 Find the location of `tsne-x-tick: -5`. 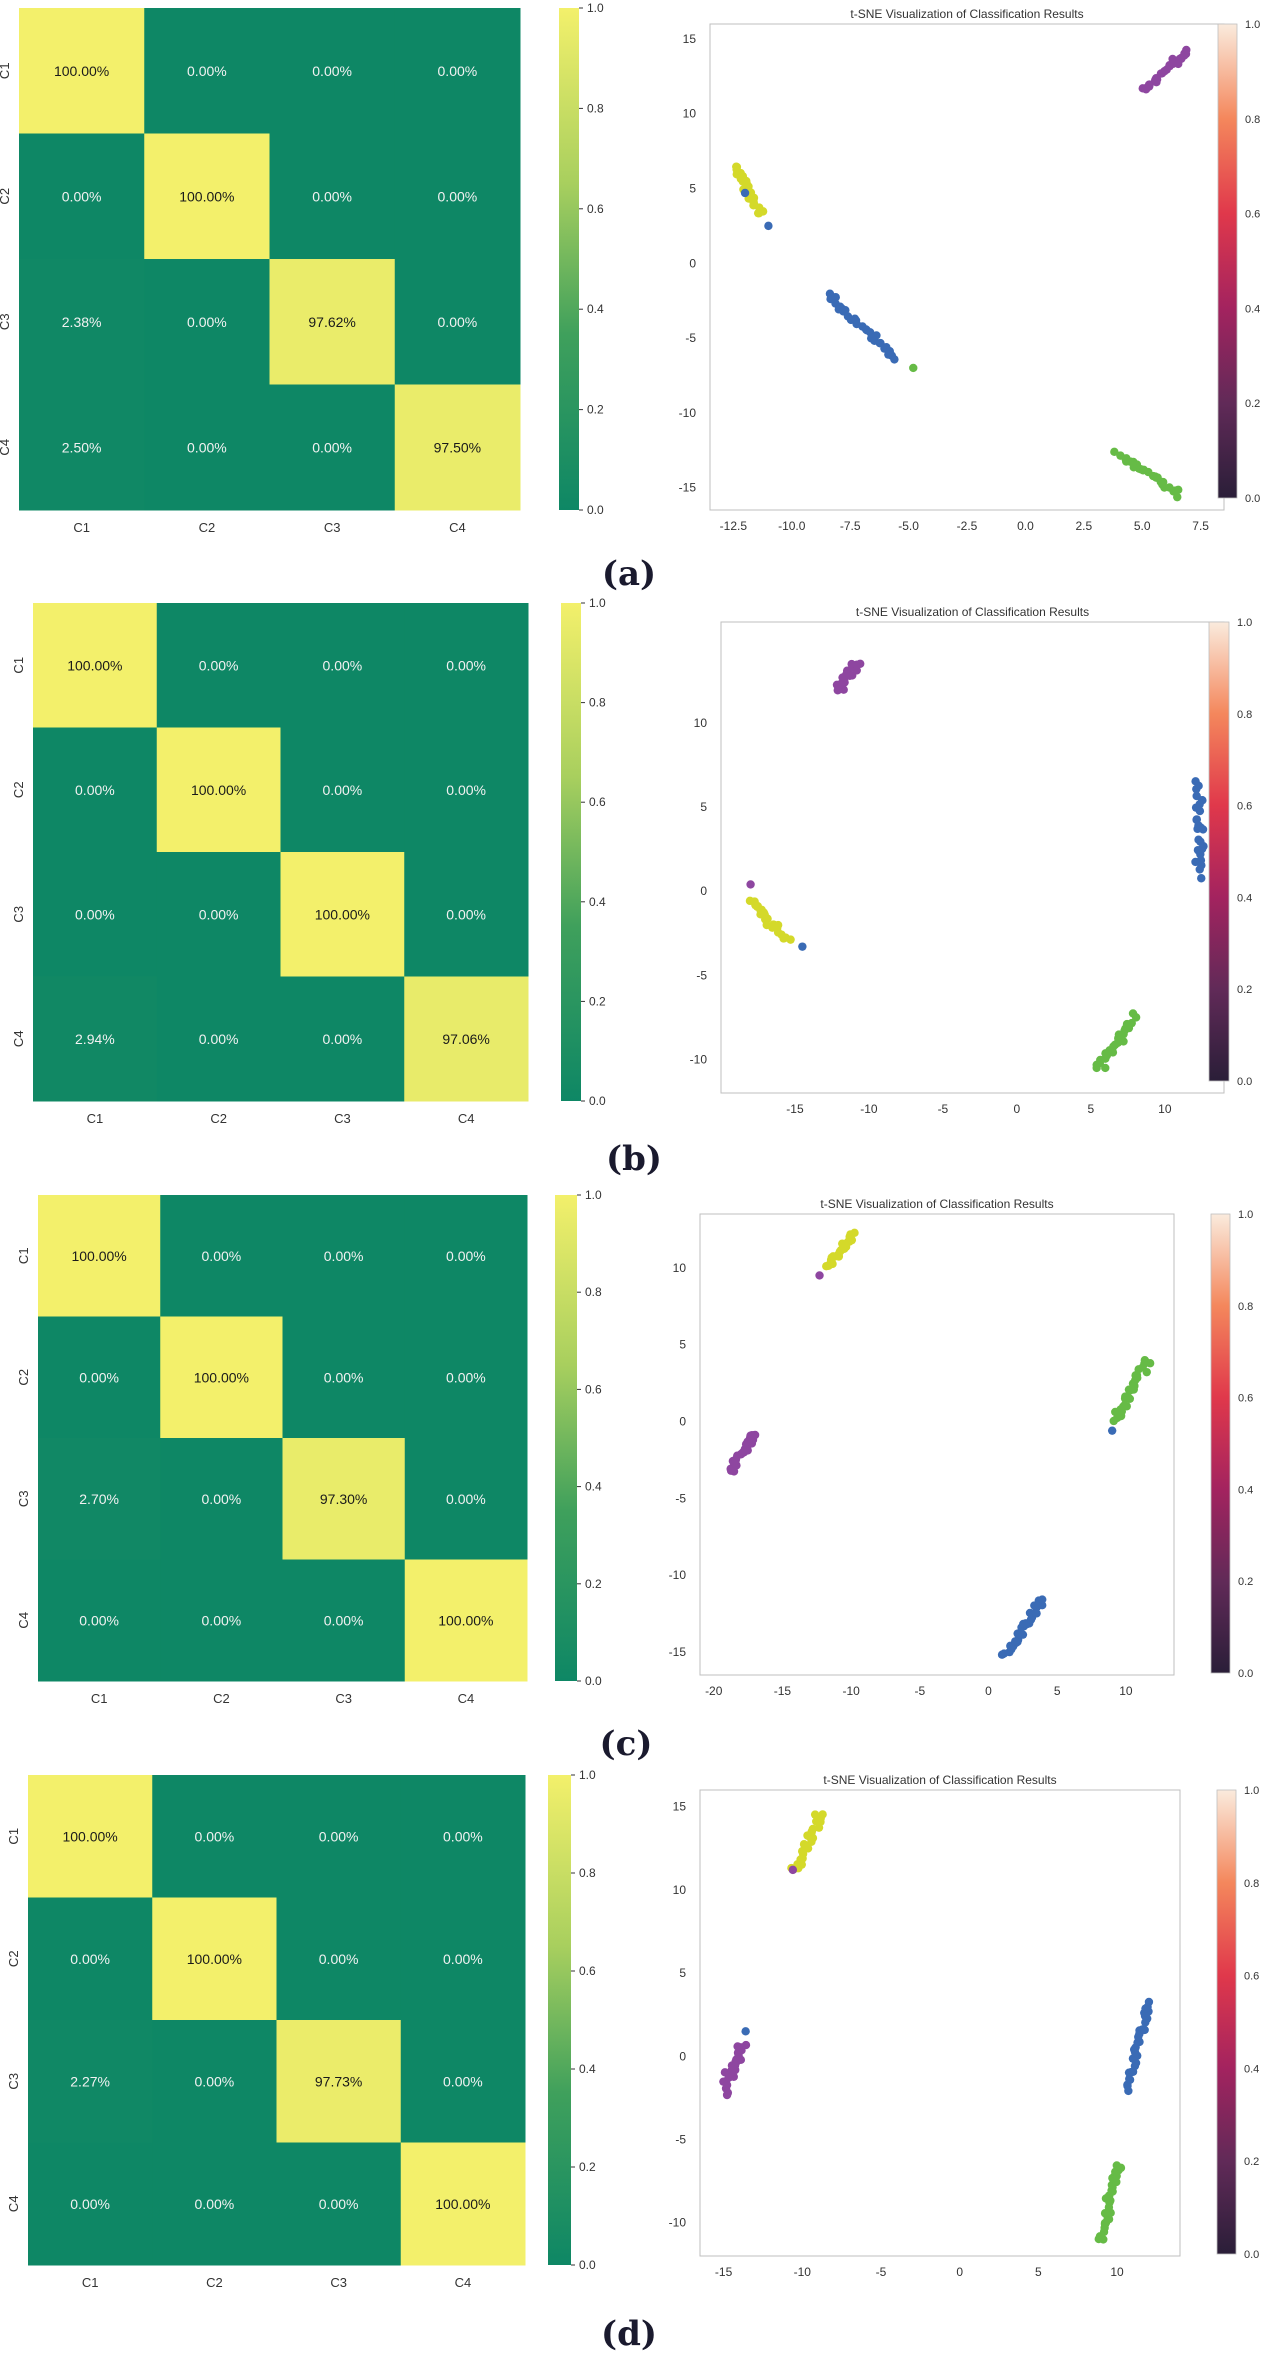

tsne-x-tick: -5 is located at coordinates (919, 1691).